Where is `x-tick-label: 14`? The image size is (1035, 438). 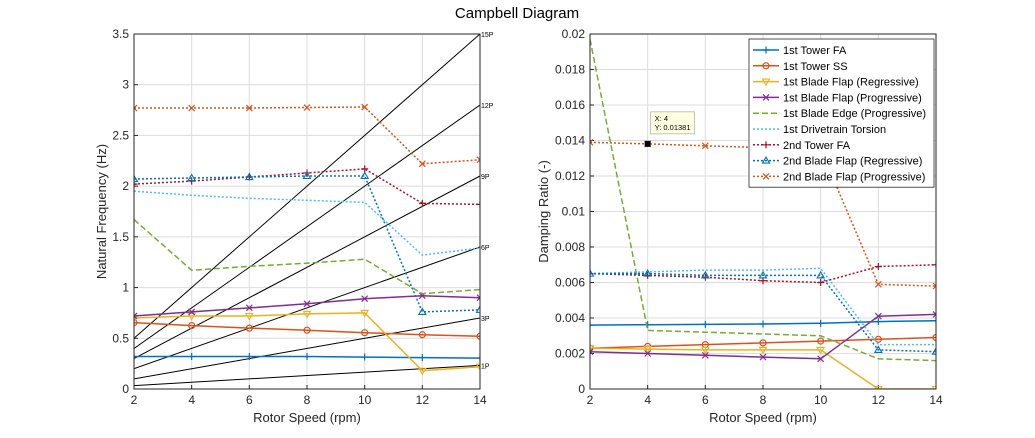 x-tick-label: 14 is located at coordinates (480, 400).